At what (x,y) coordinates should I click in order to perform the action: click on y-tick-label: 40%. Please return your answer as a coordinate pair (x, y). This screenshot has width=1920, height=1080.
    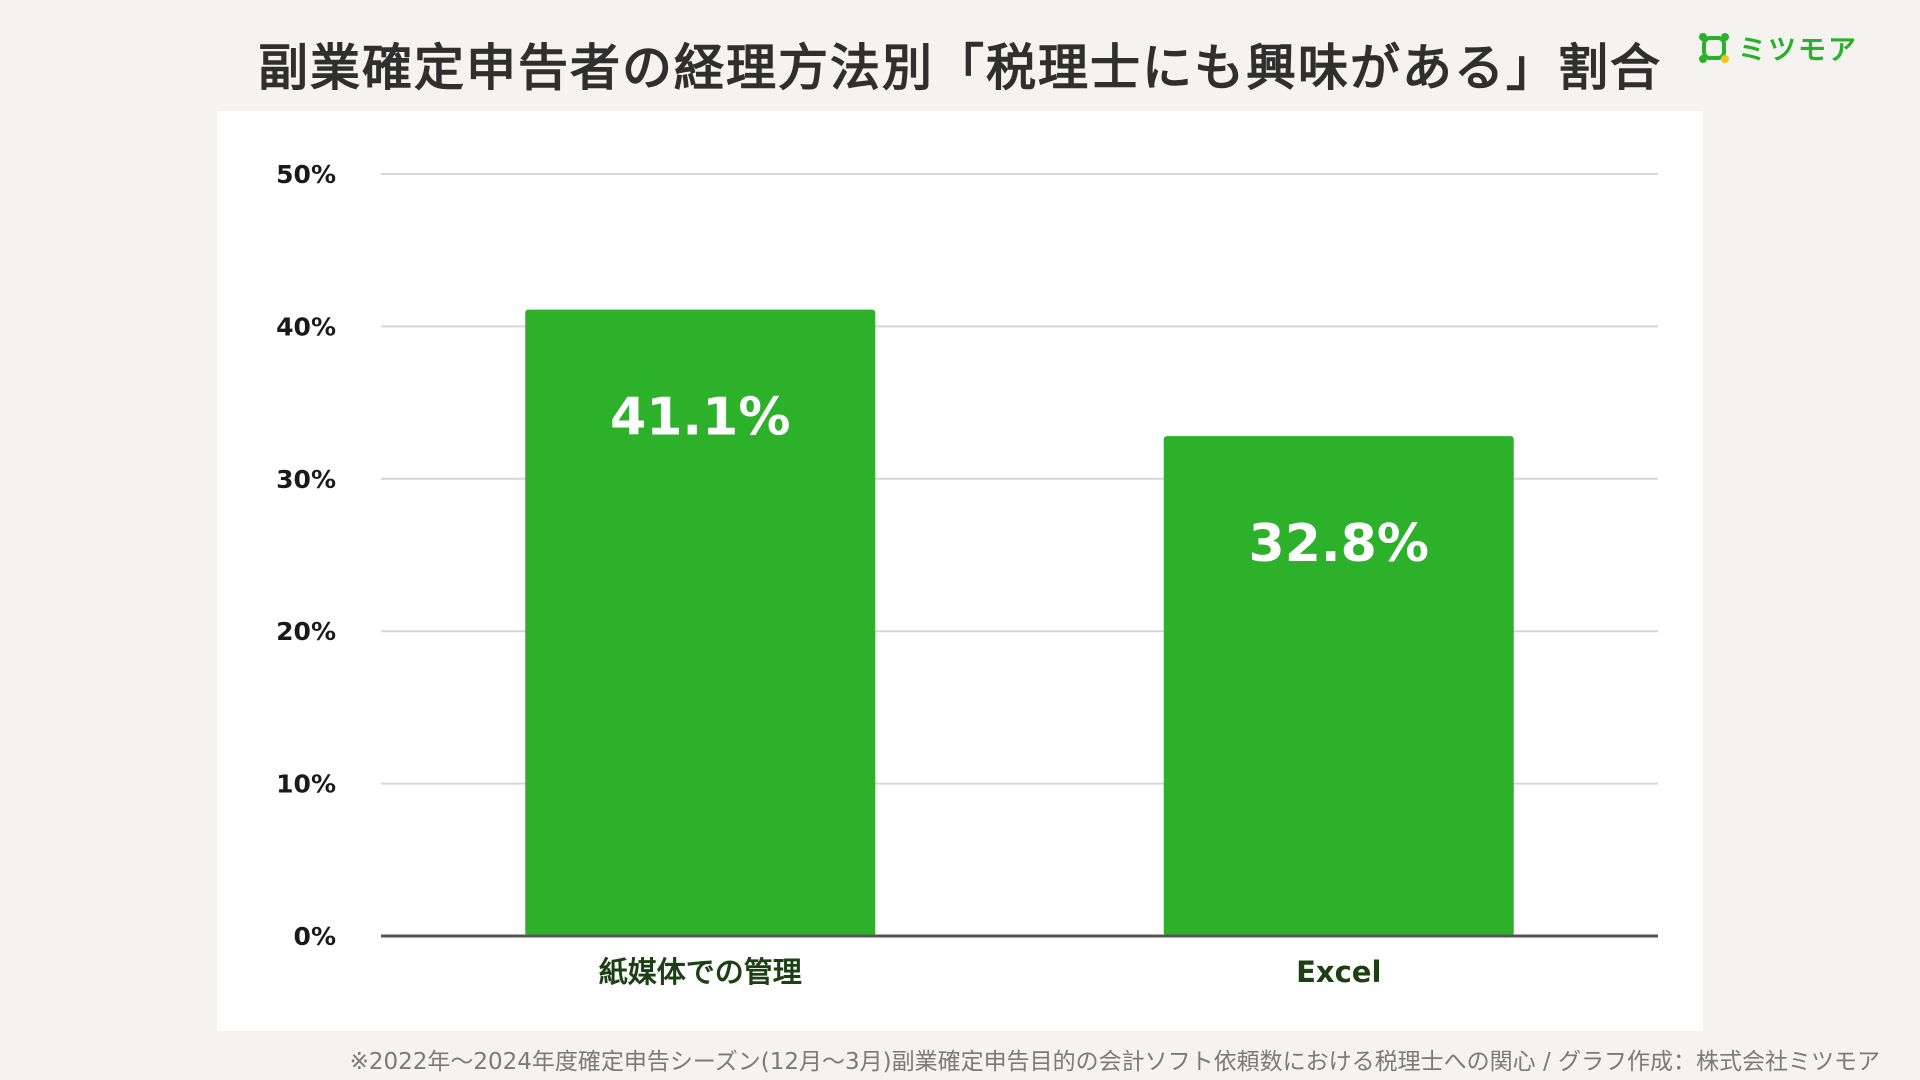
    Looking at the image, I should click on (306, 326).